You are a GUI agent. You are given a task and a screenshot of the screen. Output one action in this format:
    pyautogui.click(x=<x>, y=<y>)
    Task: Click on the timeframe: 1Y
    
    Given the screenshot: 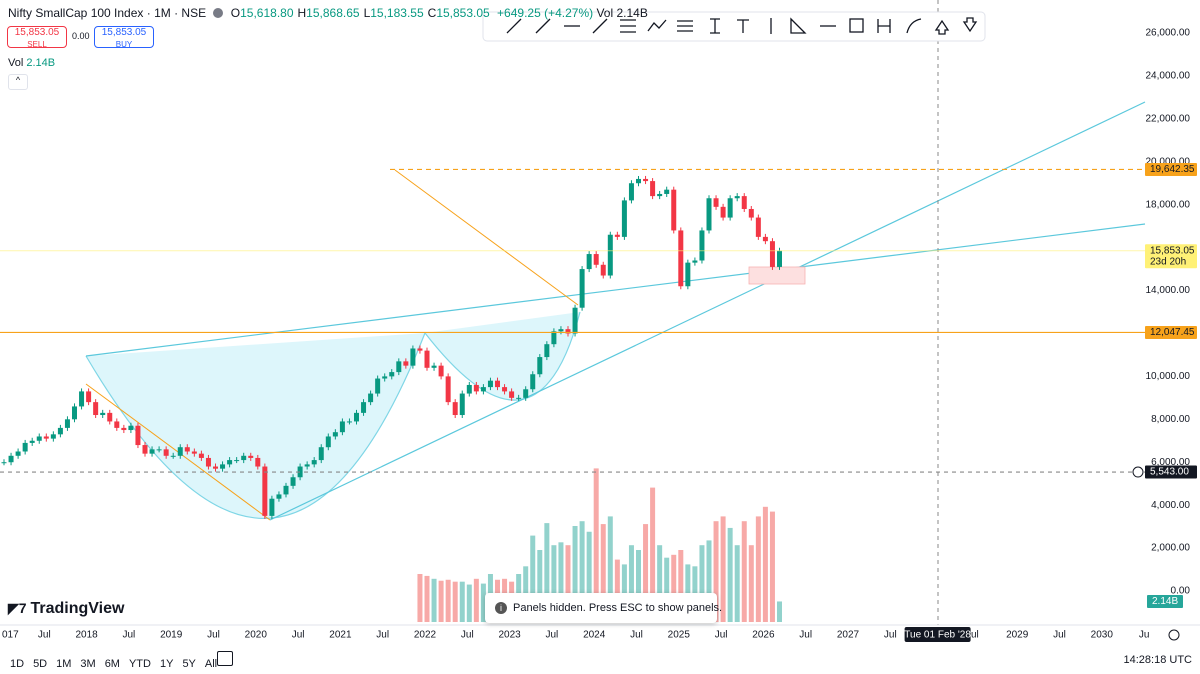 What is the action you would take?
    pyautogui.click(x=166, y=664)
    